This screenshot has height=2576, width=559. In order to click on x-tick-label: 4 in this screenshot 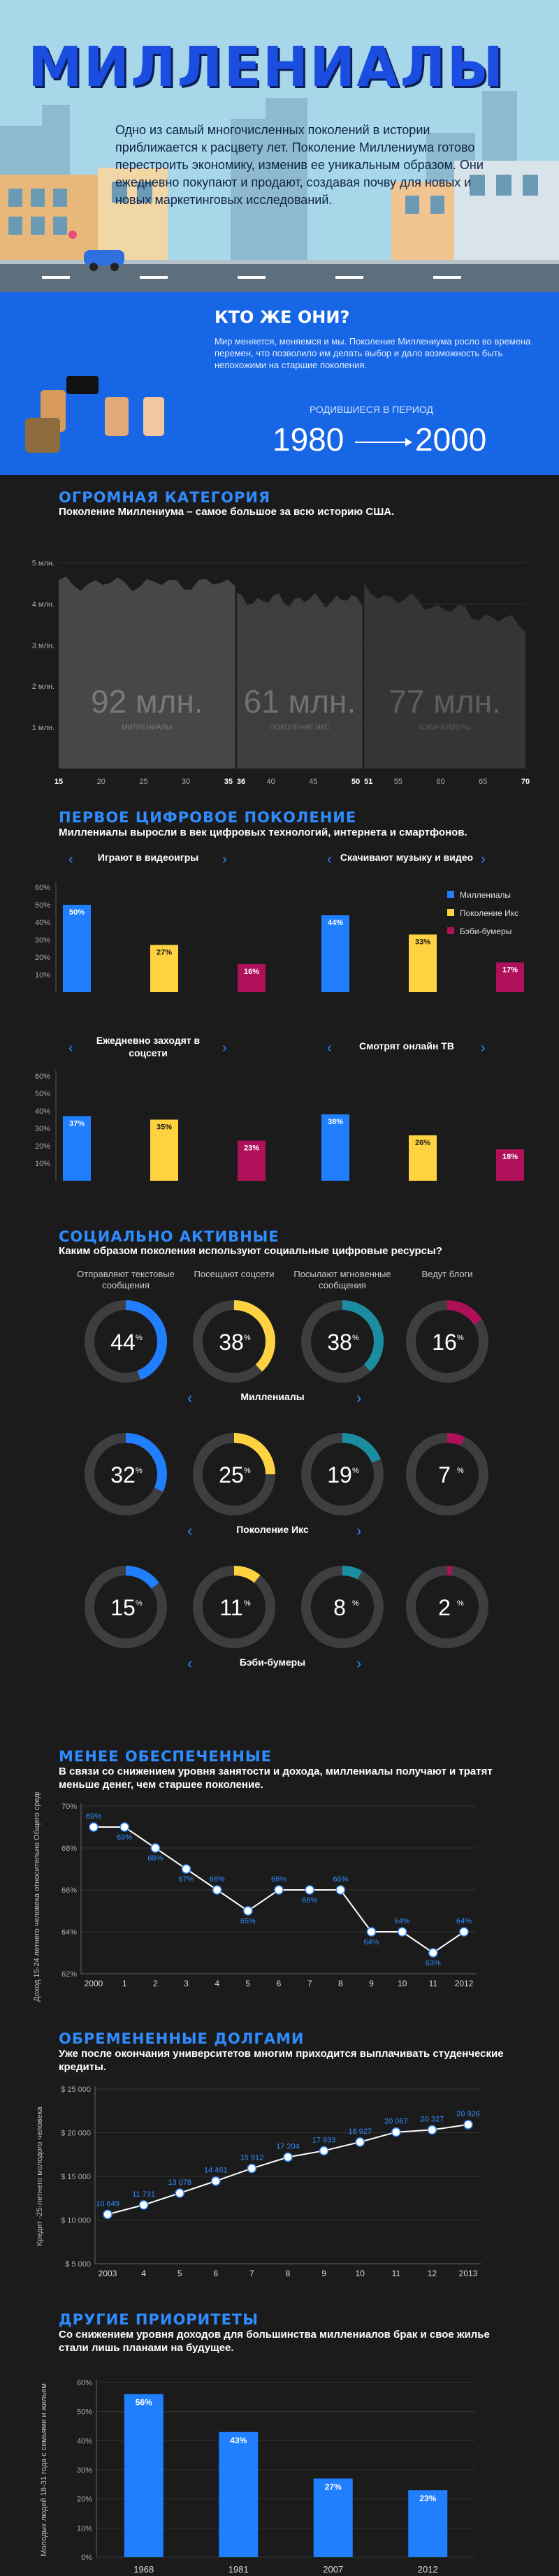, I will do `click(143, 2273)`.